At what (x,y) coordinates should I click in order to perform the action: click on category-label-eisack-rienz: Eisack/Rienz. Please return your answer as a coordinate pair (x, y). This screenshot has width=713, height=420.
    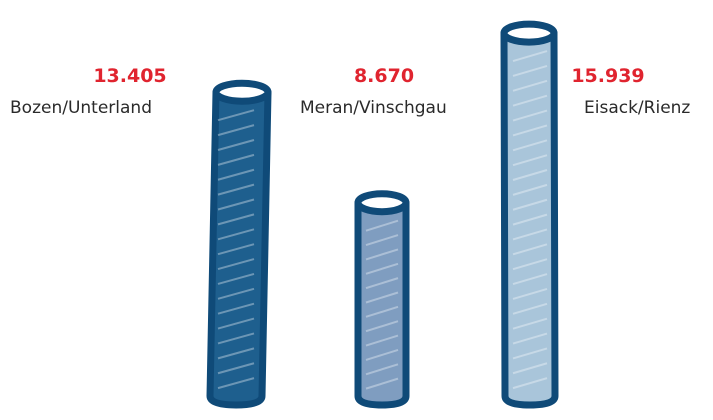
    Looking at the image, I should click on (637, 108).